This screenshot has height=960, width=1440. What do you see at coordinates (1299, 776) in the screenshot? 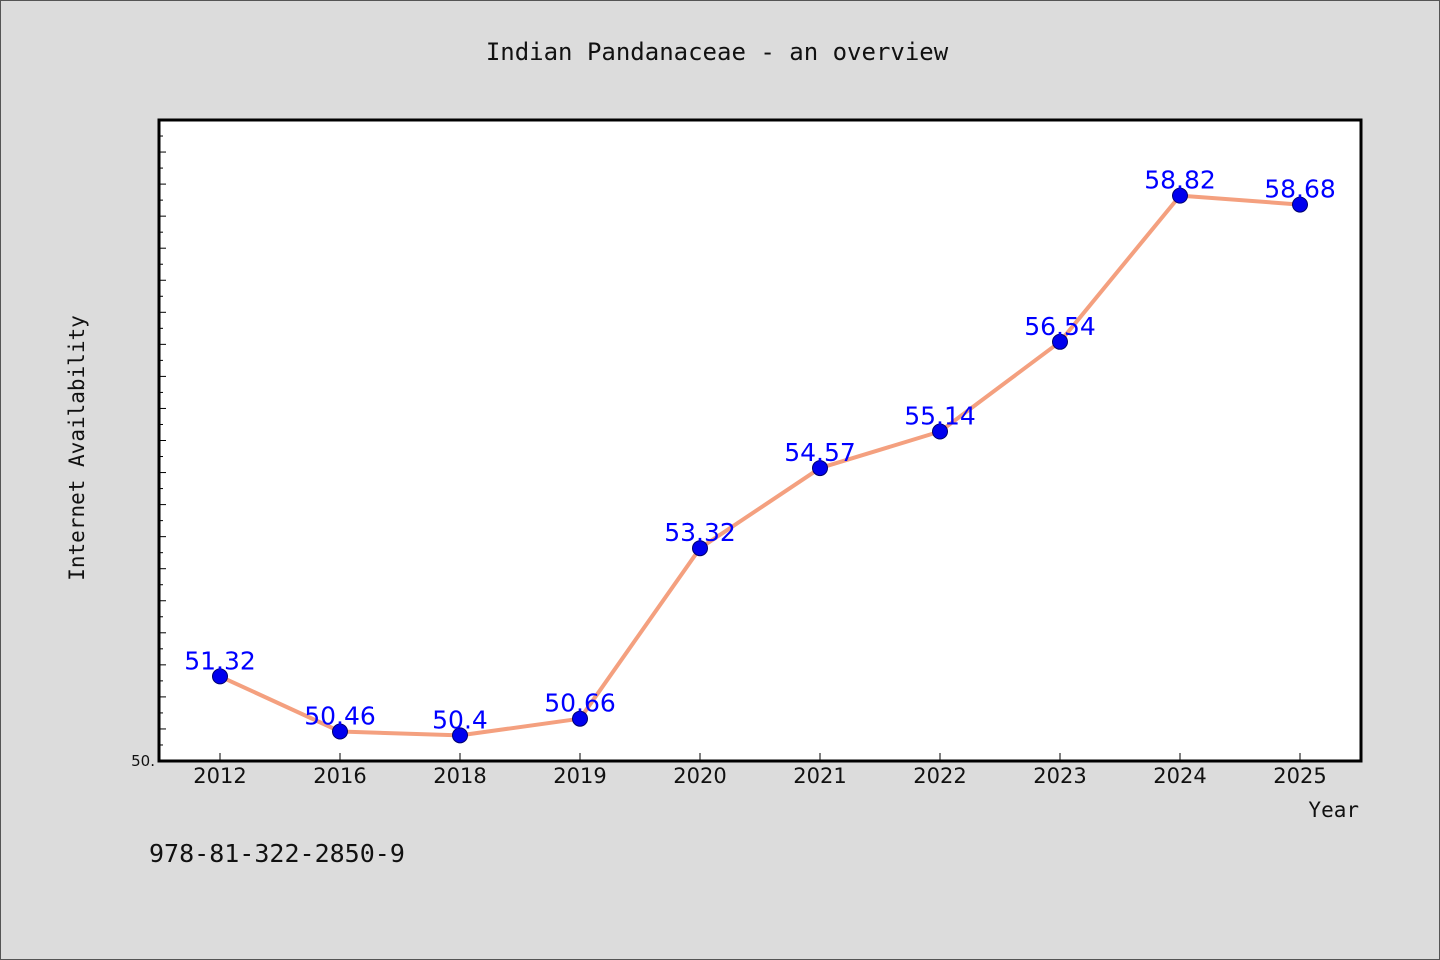
I see `x-tick-label: 2025` at bounding box center [1299, 776].